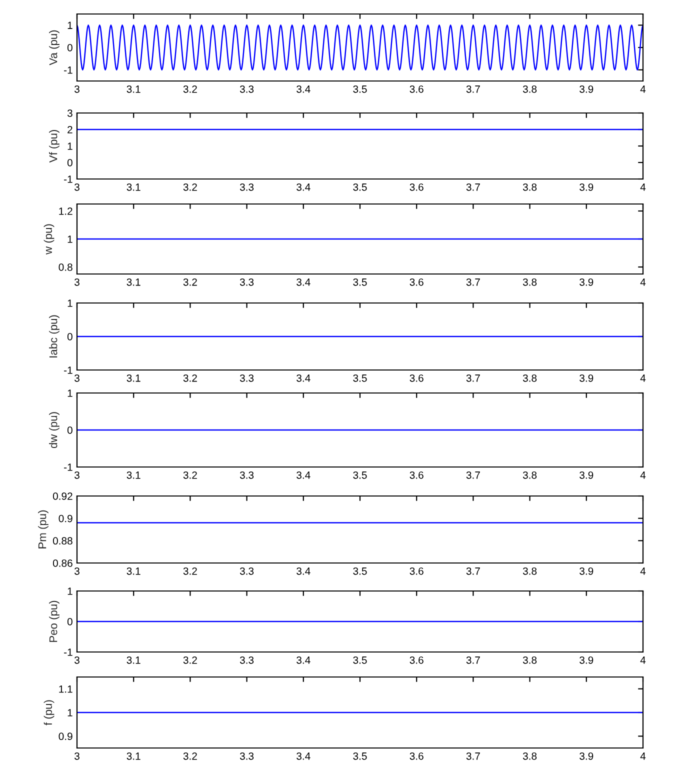 The height and width of the screenshot is (771, 695). I want to click on y-tick-label: 1.2, so click(65, 211).